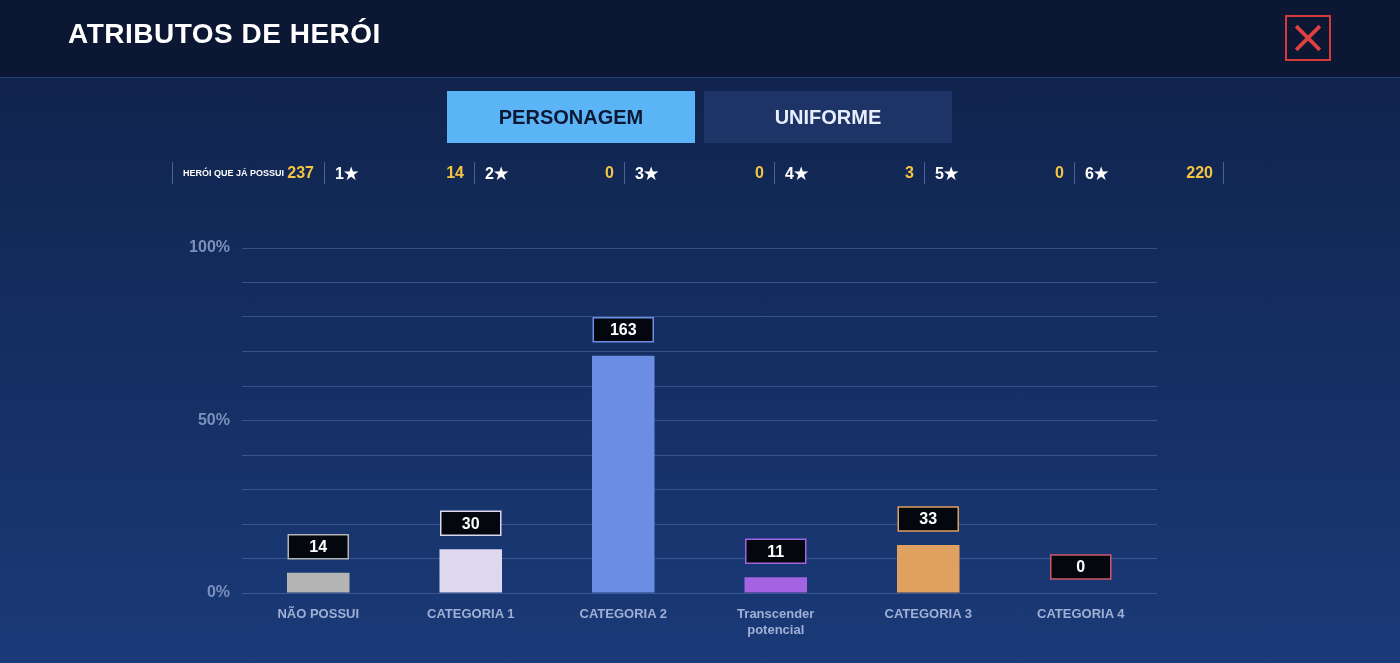 This screenshot has width=1400, height=663. Describe the element at coordinates (224, 34) in the screenshot. I see `chart-title: ATRIBUTOS DE HERÓI` at that location.